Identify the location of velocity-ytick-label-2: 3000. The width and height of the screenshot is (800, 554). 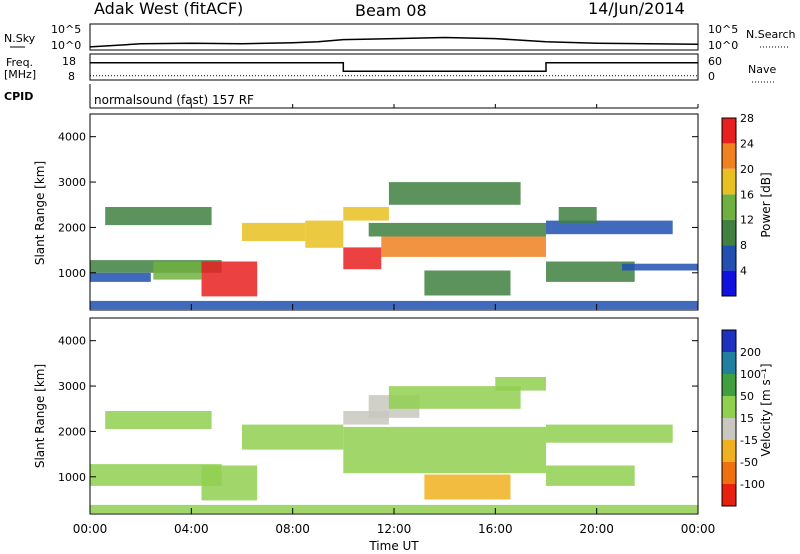
(72, 386).